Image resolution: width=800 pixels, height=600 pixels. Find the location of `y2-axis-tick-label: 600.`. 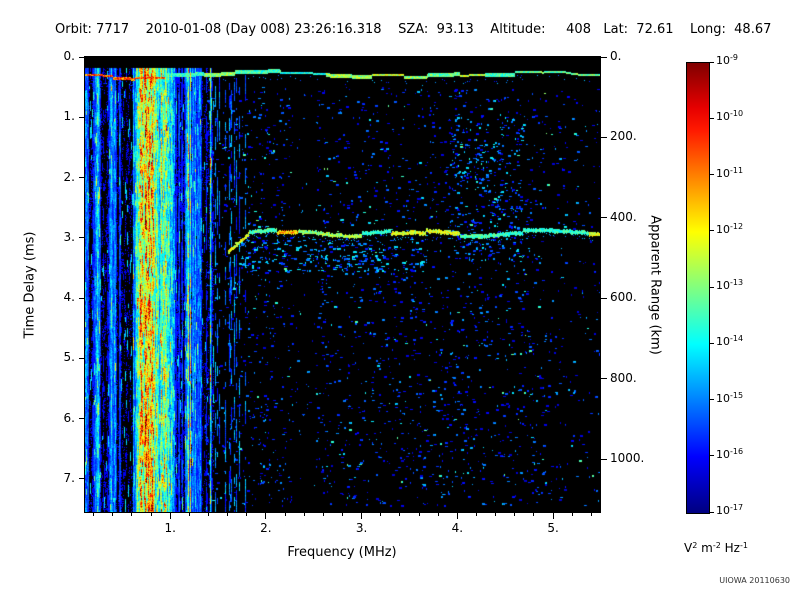

y2-axis-tick-label: 600. is located at coordinates (623, 297).